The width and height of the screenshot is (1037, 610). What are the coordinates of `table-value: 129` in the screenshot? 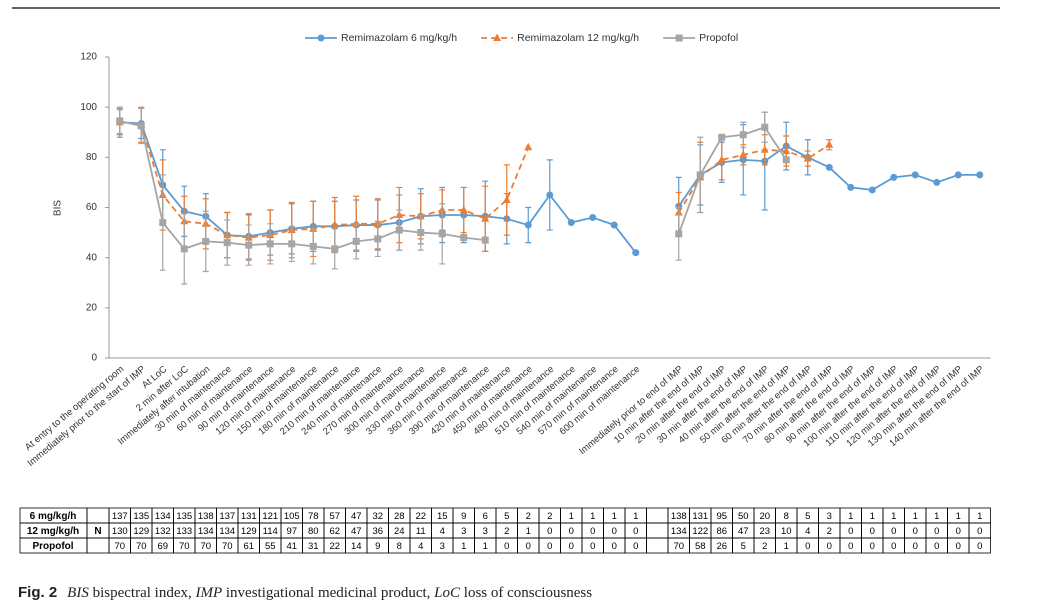 It's located at (141, 531).